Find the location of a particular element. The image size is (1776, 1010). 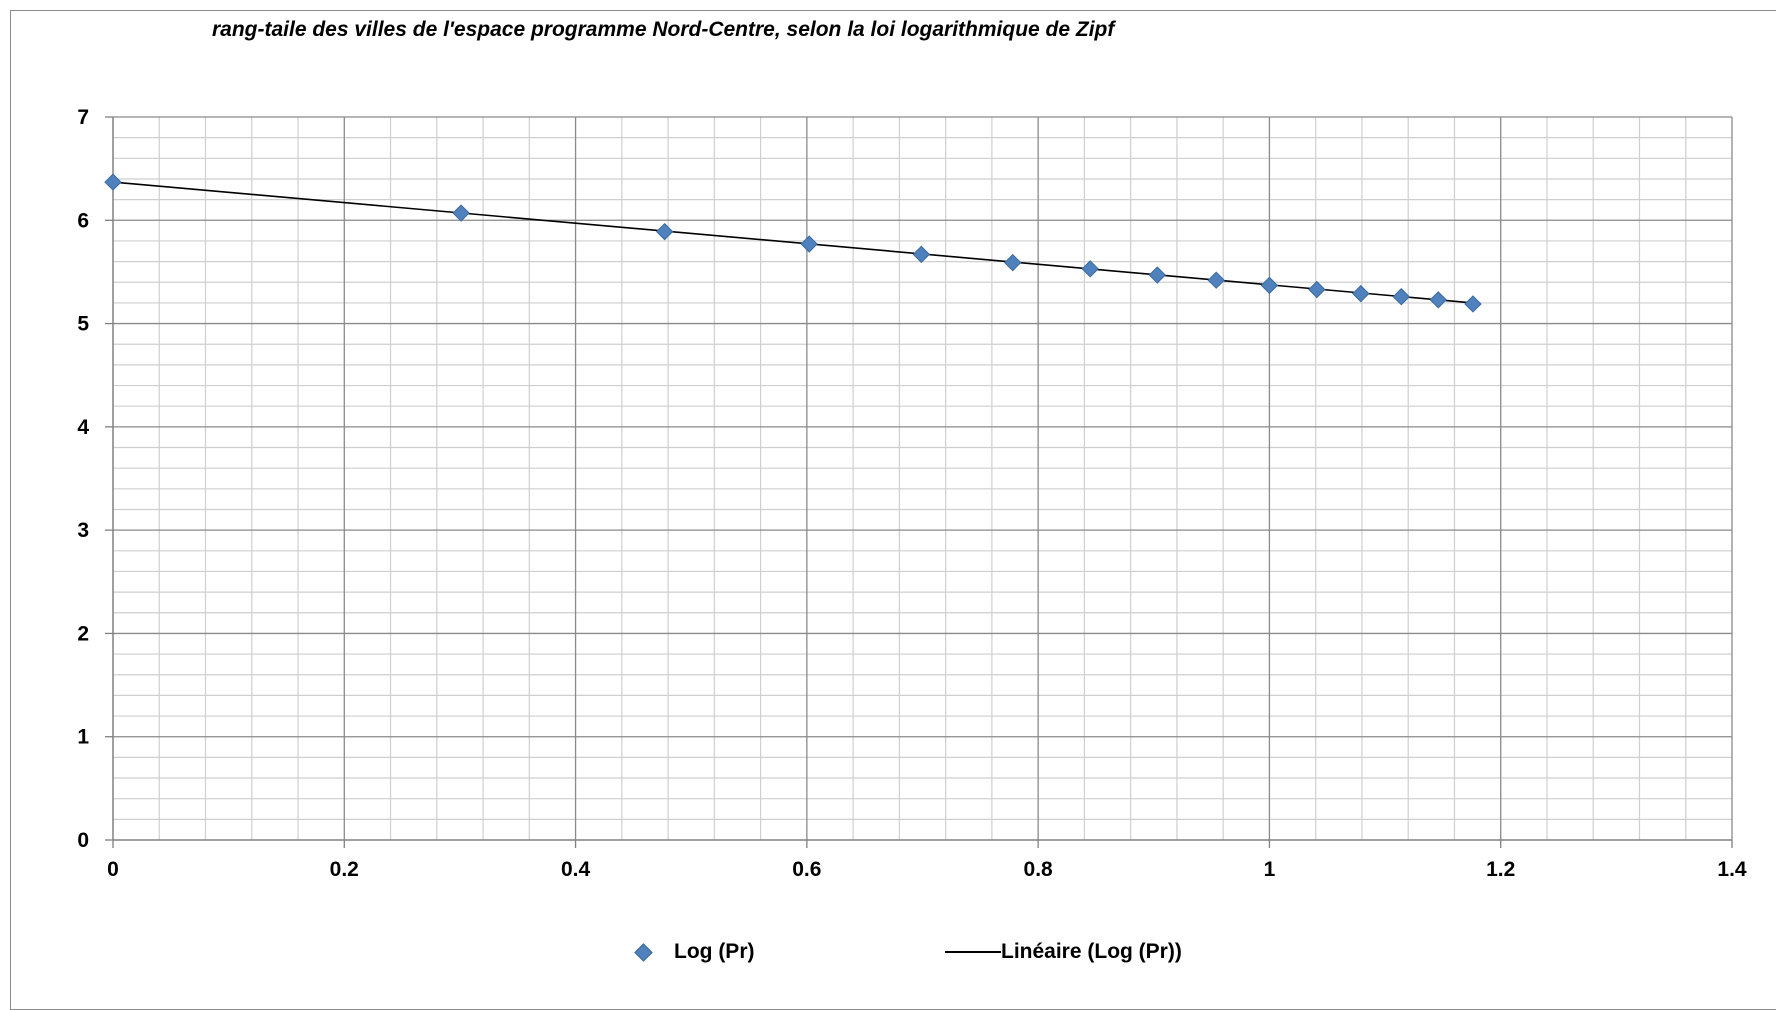

y-tick-label: 2 is located at coordinates (83, 633).